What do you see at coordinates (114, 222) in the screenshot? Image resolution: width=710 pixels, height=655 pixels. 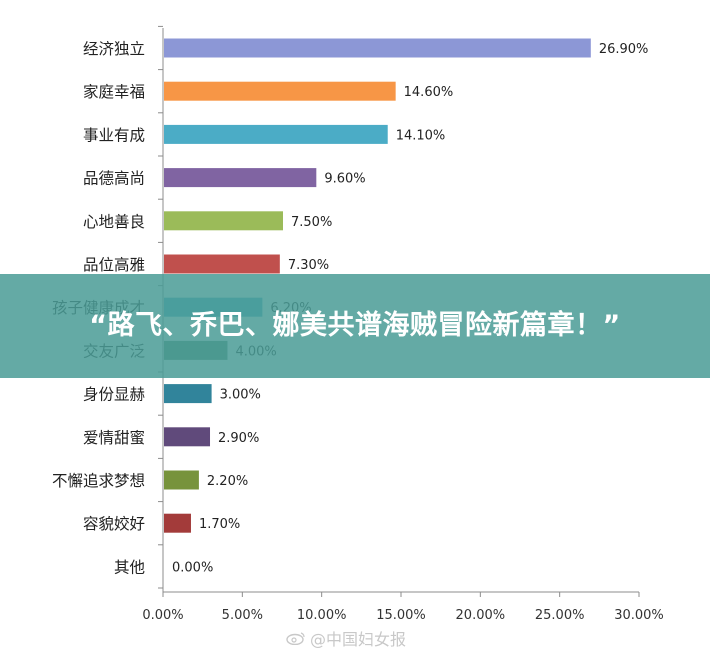 I see `category-label: 心地善良` at bounding box center [114, 222].